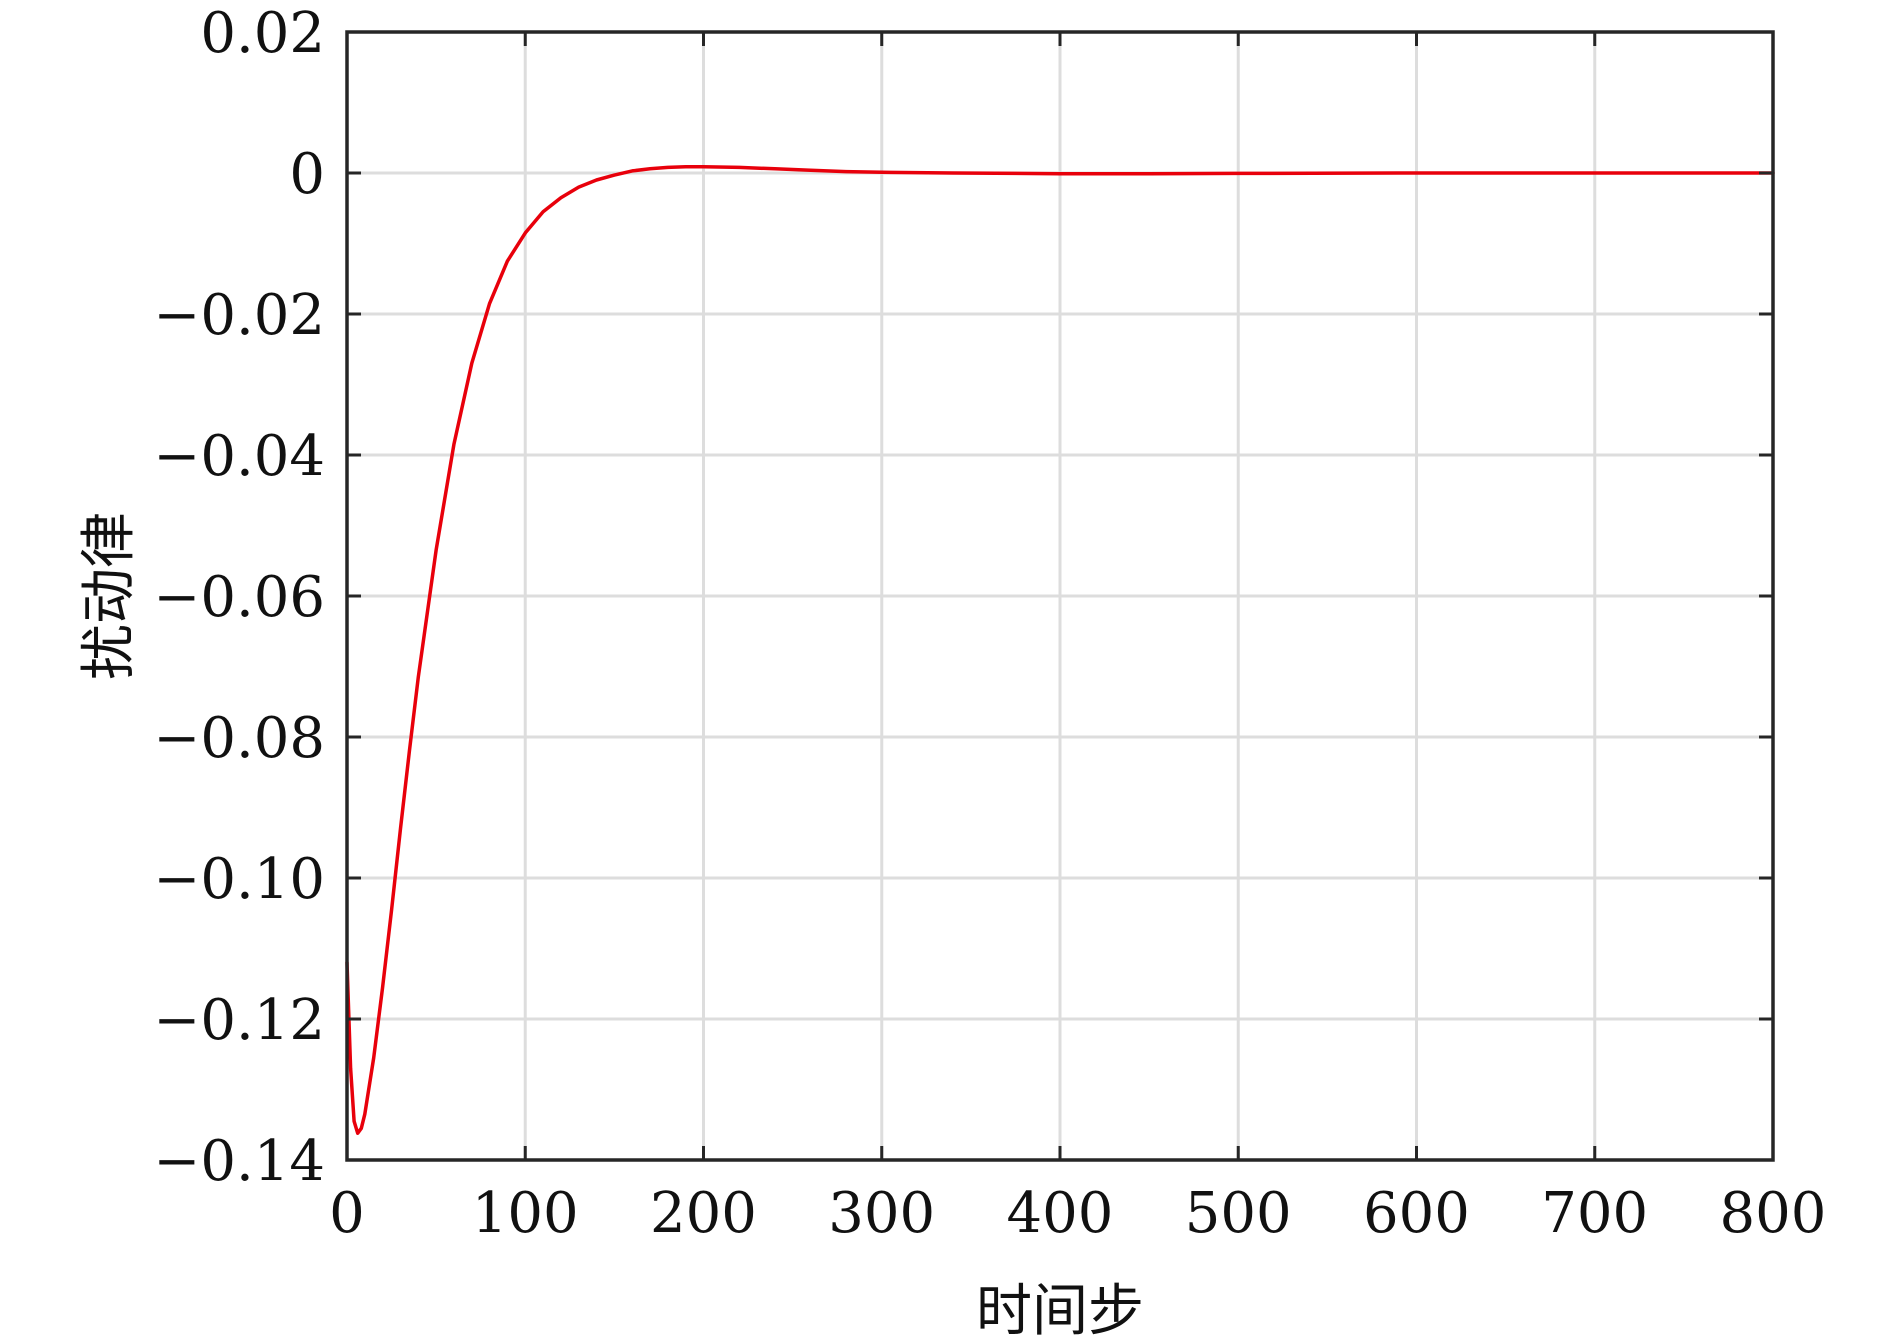 The height and width of the screenshot is (1338, 1890). What do you see at coordinates (881, 1213) in the screenshot?
I see `x-tick-label: 300` at bounding box center [881, 1213].